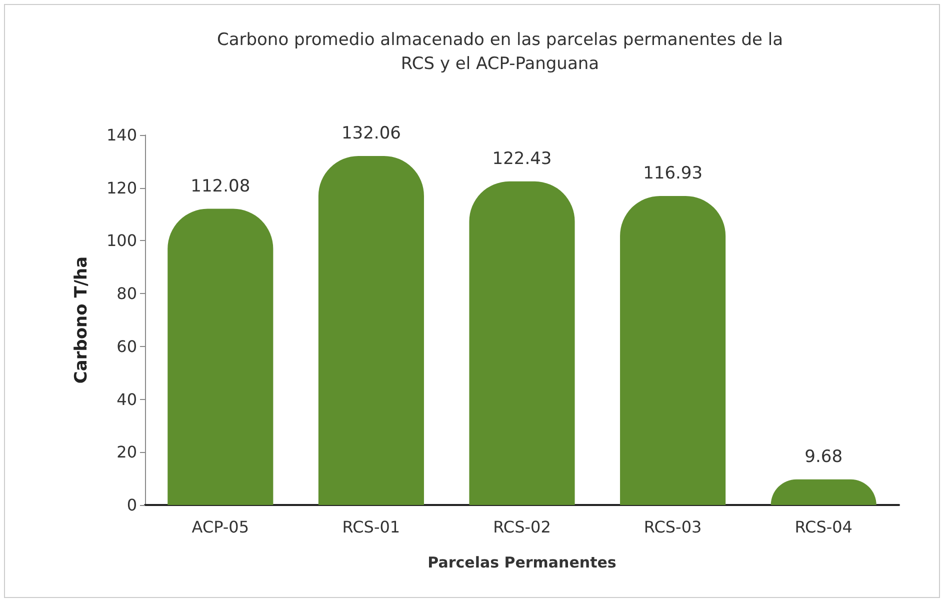 This screenshot has height=606, width=948. What do you see at coordinates (823, 456) in the screenshot?
I see `data-label: 9.68` at bounding box center [823, 456].